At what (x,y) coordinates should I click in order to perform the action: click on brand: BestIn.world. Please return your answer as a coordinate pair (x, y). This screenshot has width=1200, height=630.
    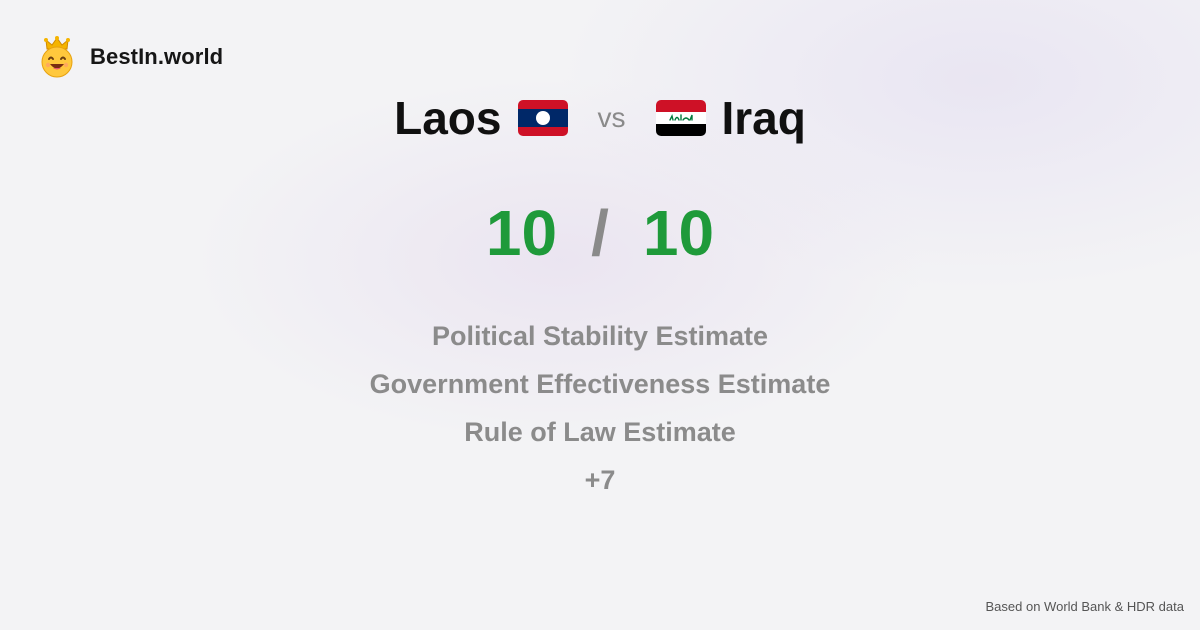
    Looking at the image, I should click on (130, 57).